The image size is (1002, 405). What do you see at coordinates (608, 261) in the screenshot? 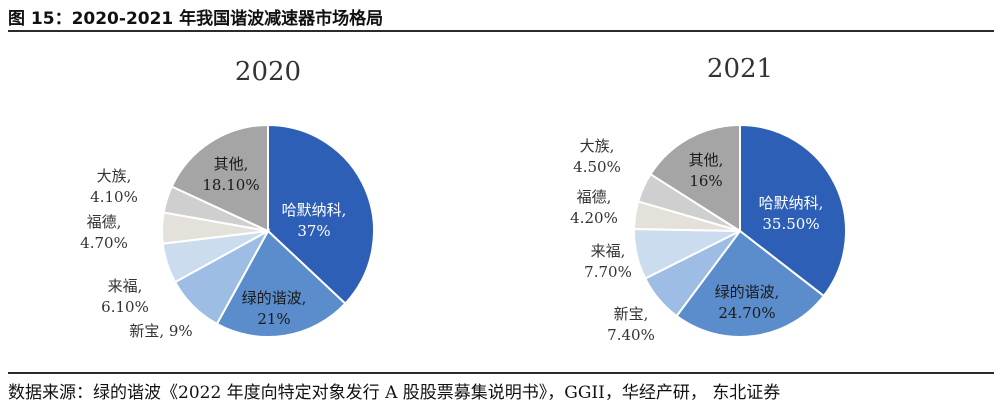
I see `slice-label: 来福, 7.70%` at bounding box center [608, 261].